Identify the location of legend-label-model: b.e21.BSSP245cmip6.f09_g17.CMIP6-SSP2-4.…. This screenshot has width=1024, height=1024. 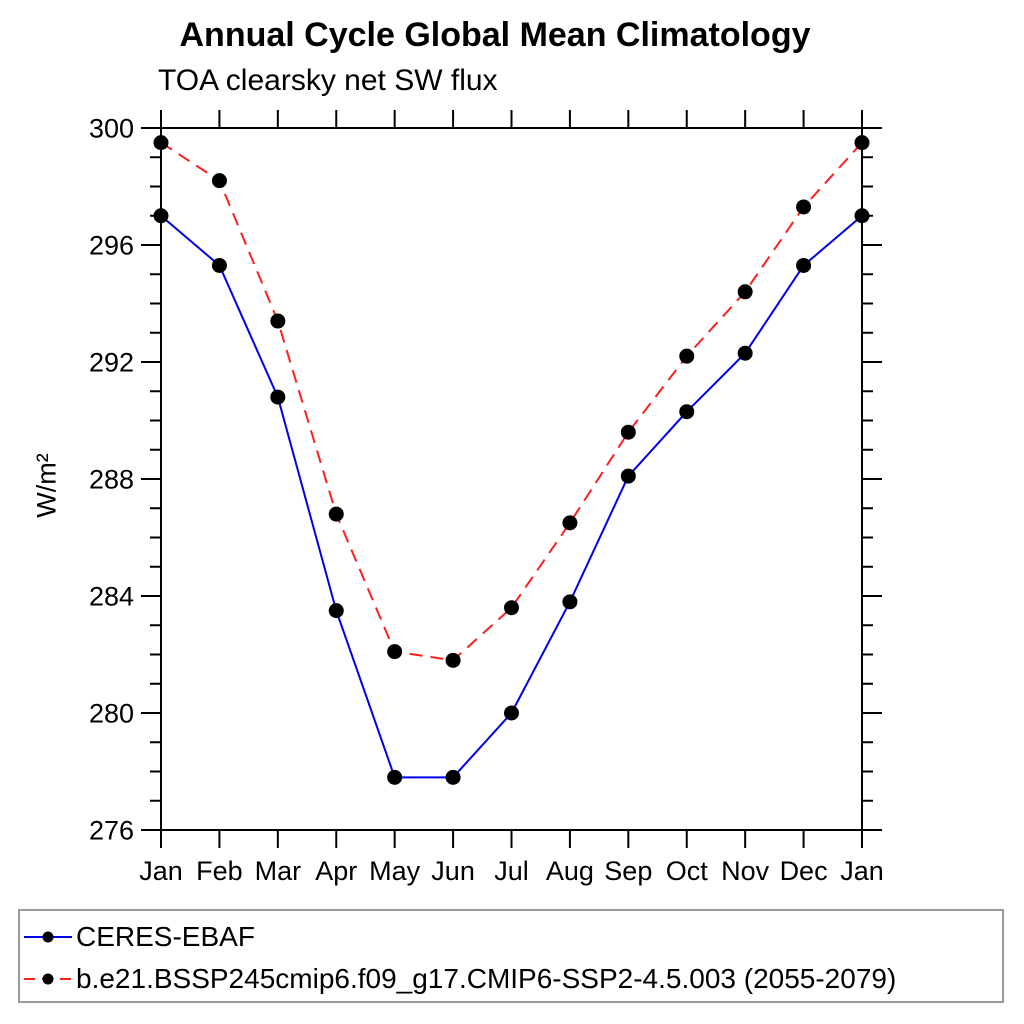
(486, 978).